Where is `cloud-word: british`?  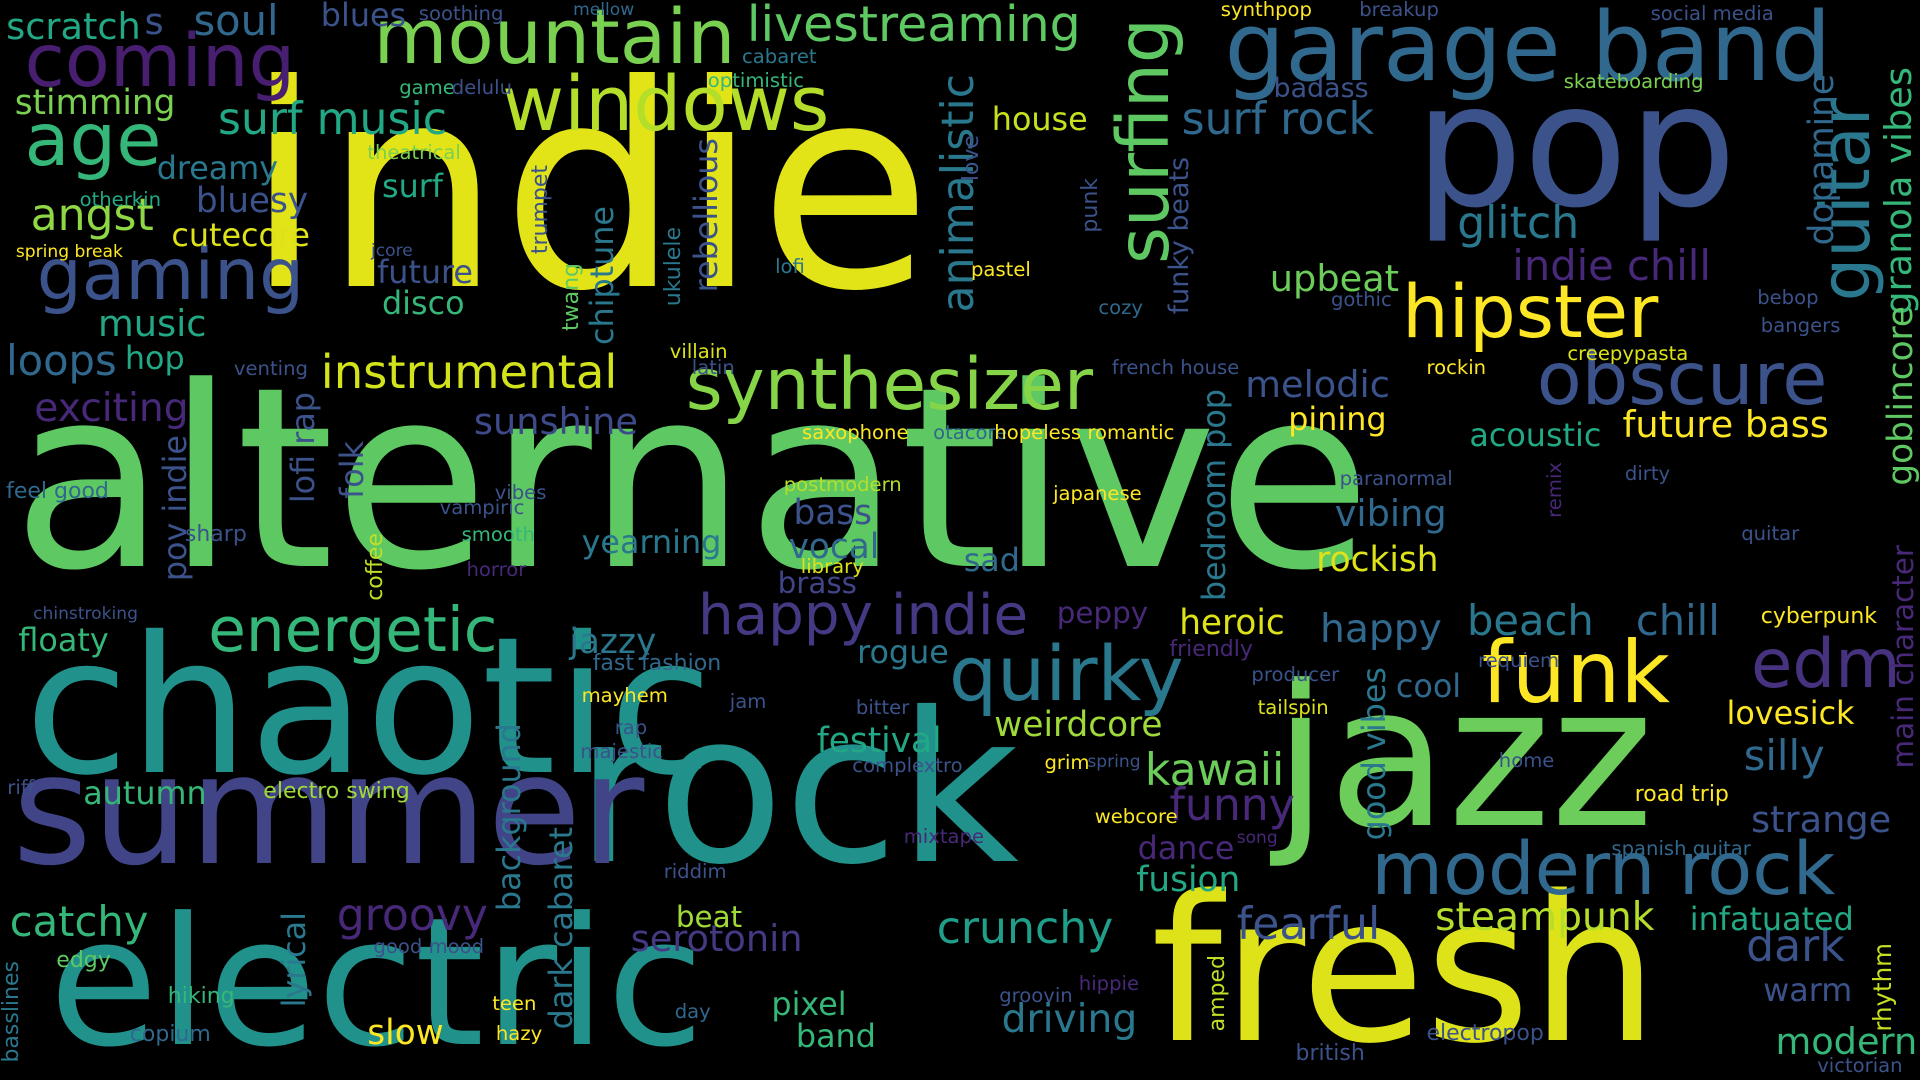
cloud-word: british is located at coordinates (1330, 1054).